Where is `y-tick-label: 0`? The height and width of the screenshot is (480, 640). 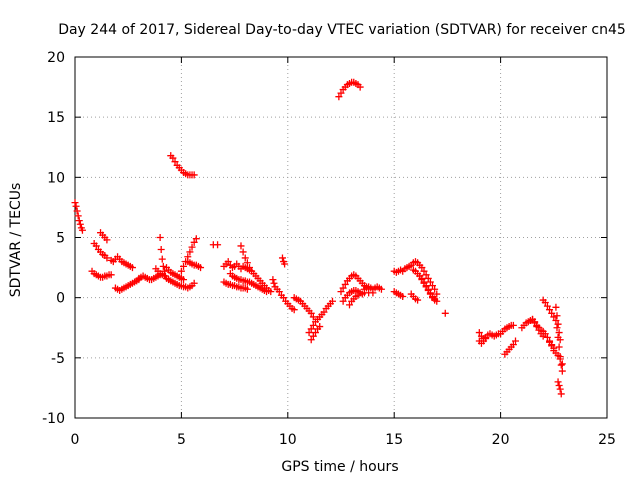
y-tick-label: 0 is located at coordinates (60, 299).